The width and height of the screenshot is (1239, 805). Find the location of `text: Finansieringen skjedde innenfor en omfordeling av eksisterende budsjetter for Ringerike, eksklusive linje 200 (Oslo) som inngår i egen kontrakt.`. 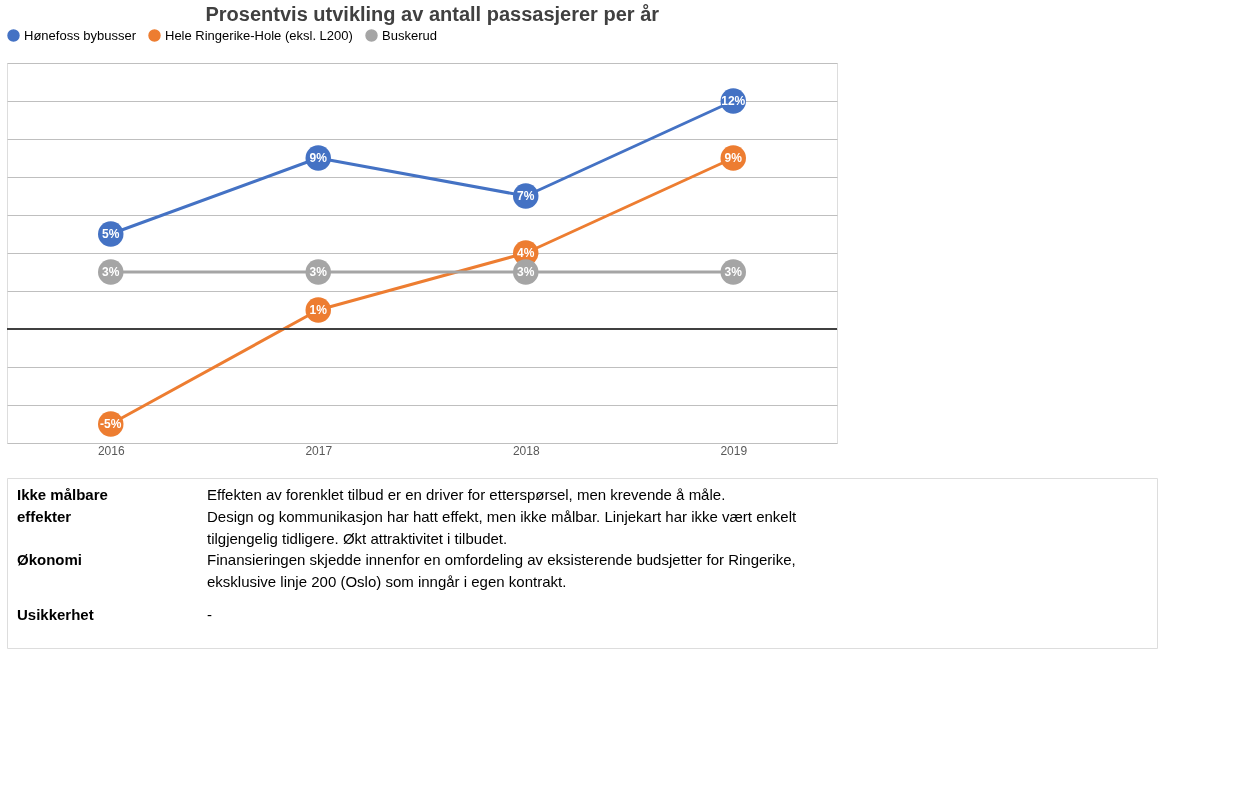

text: Finansieringen skjedde innenfor en omfordeling av eksisterende budsjetter for Ringerike, eksklusive linje 200 (Oslo) som inngår i egen kontrakt. is located at coordinates (501, 570).